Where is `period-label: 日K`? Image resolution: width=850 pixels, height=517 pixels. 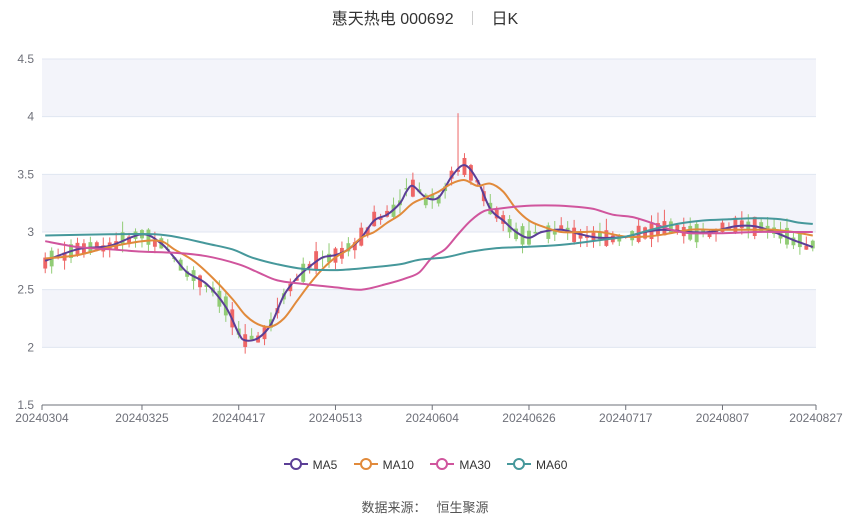
period-label: 日K is located at coordinates (505, 19).